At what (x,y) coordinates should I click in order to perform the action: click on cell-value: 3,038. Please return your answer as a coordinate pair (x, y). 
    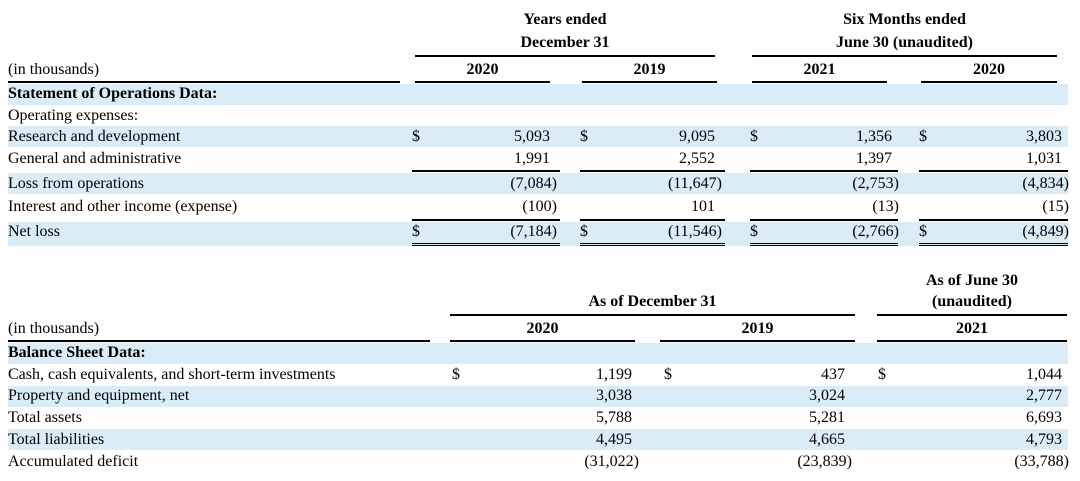
    Looking at the image, I should click on (614, 395).